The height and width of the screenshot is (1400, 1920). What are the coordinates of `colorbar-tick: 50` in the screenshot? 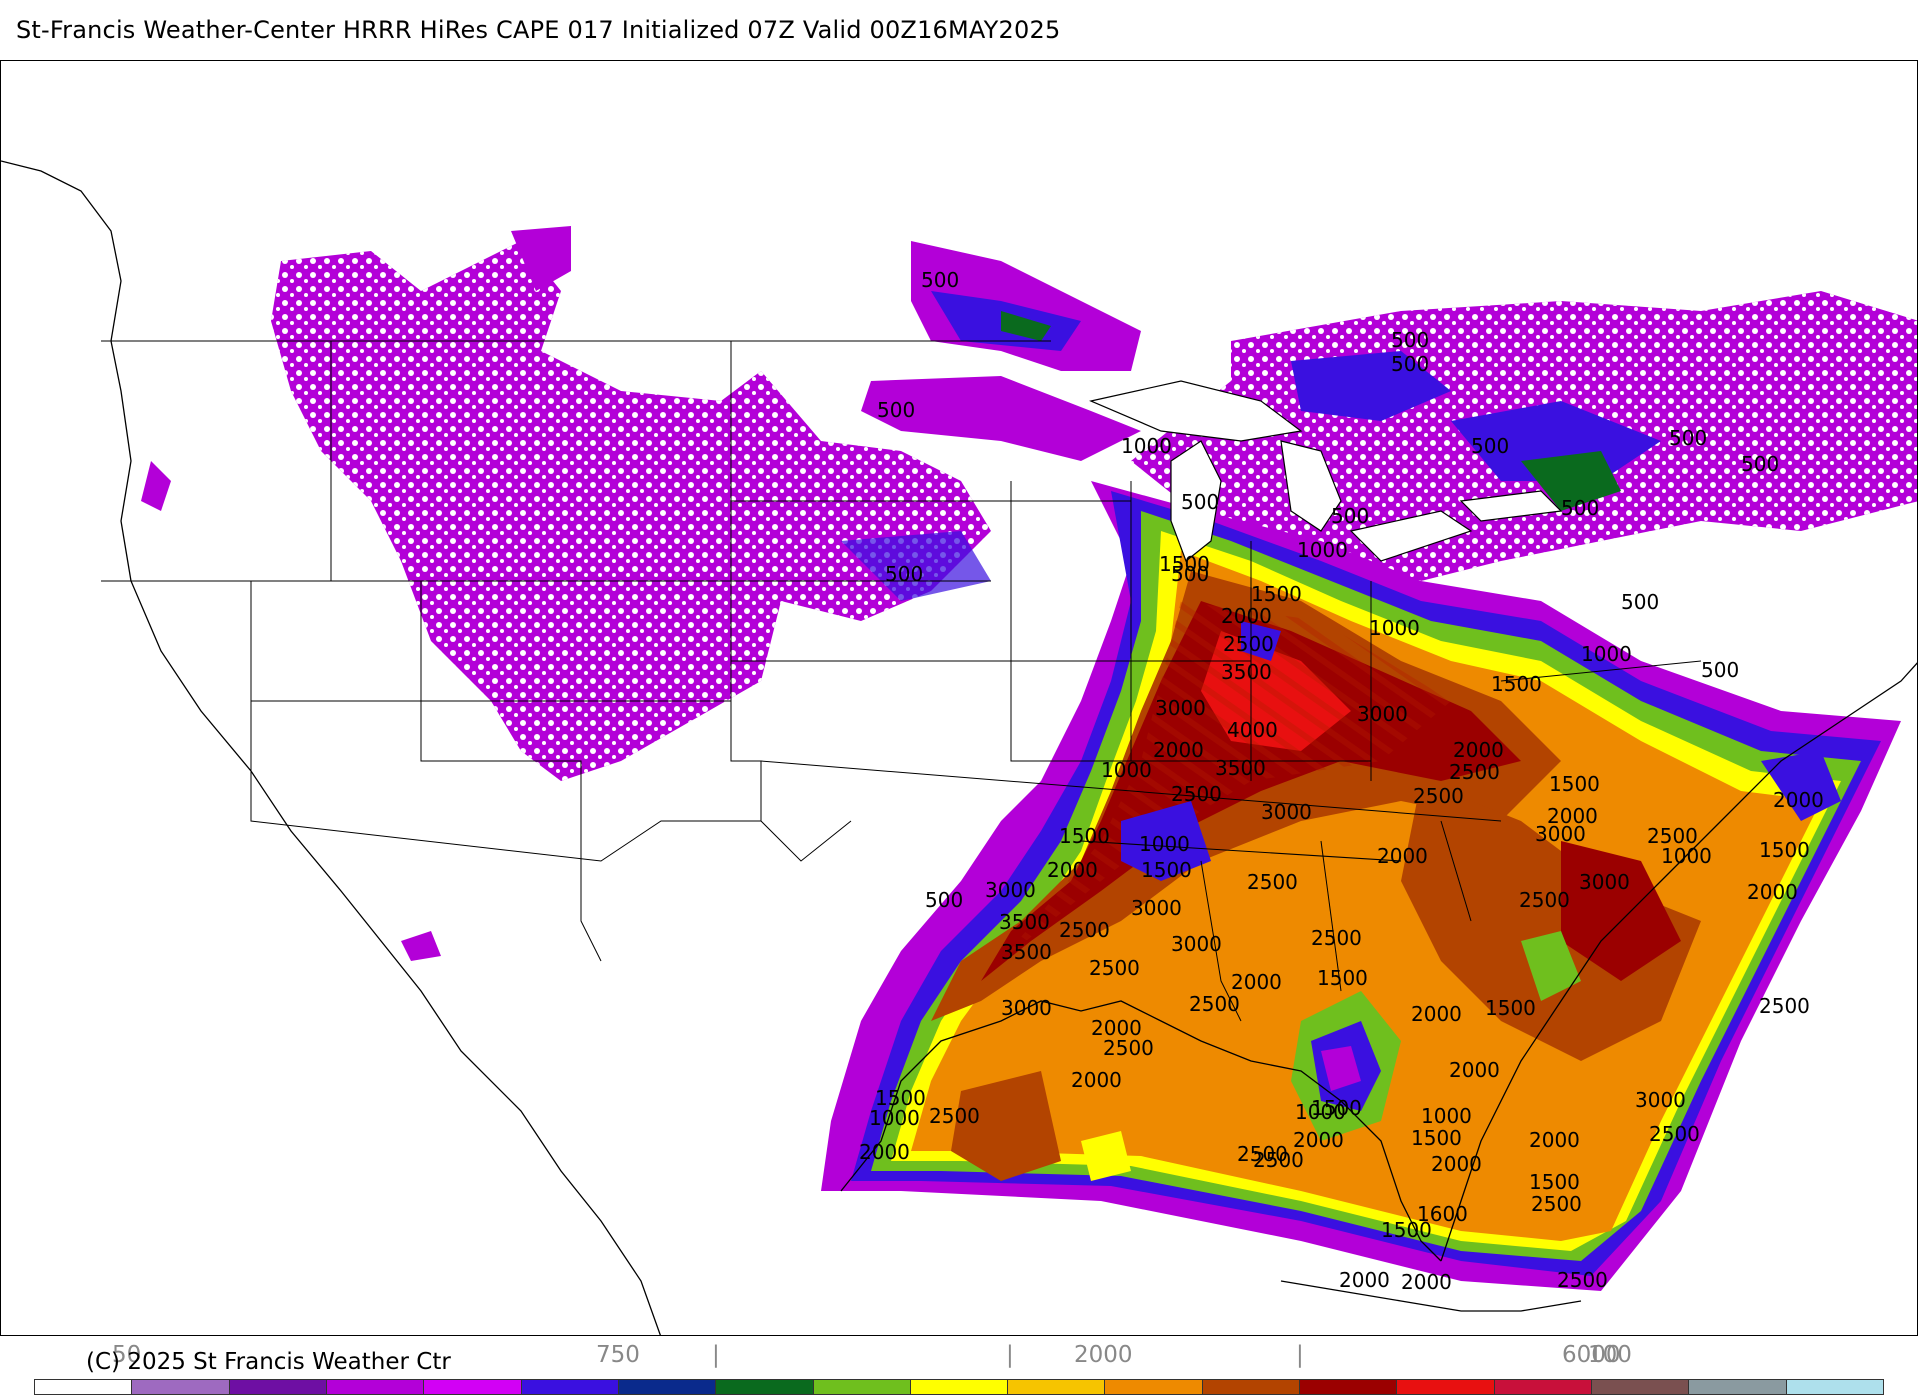 It's located at (127, 1355).